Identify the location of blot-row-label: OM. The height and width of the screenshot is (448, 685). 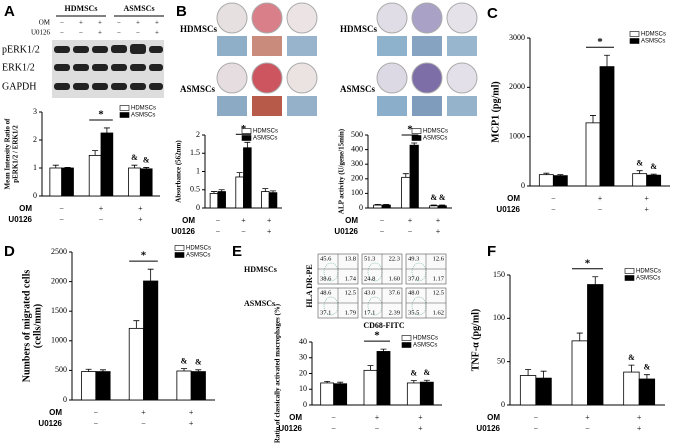
(45, 23).